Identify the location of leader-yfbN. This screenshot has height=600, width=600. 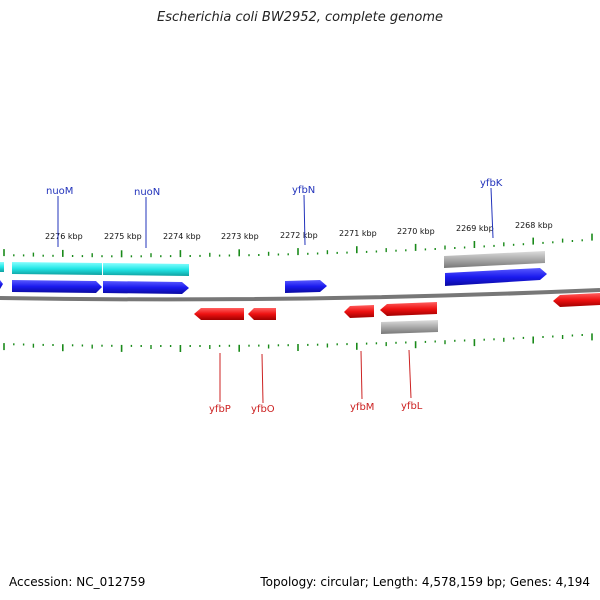
(304, 220).